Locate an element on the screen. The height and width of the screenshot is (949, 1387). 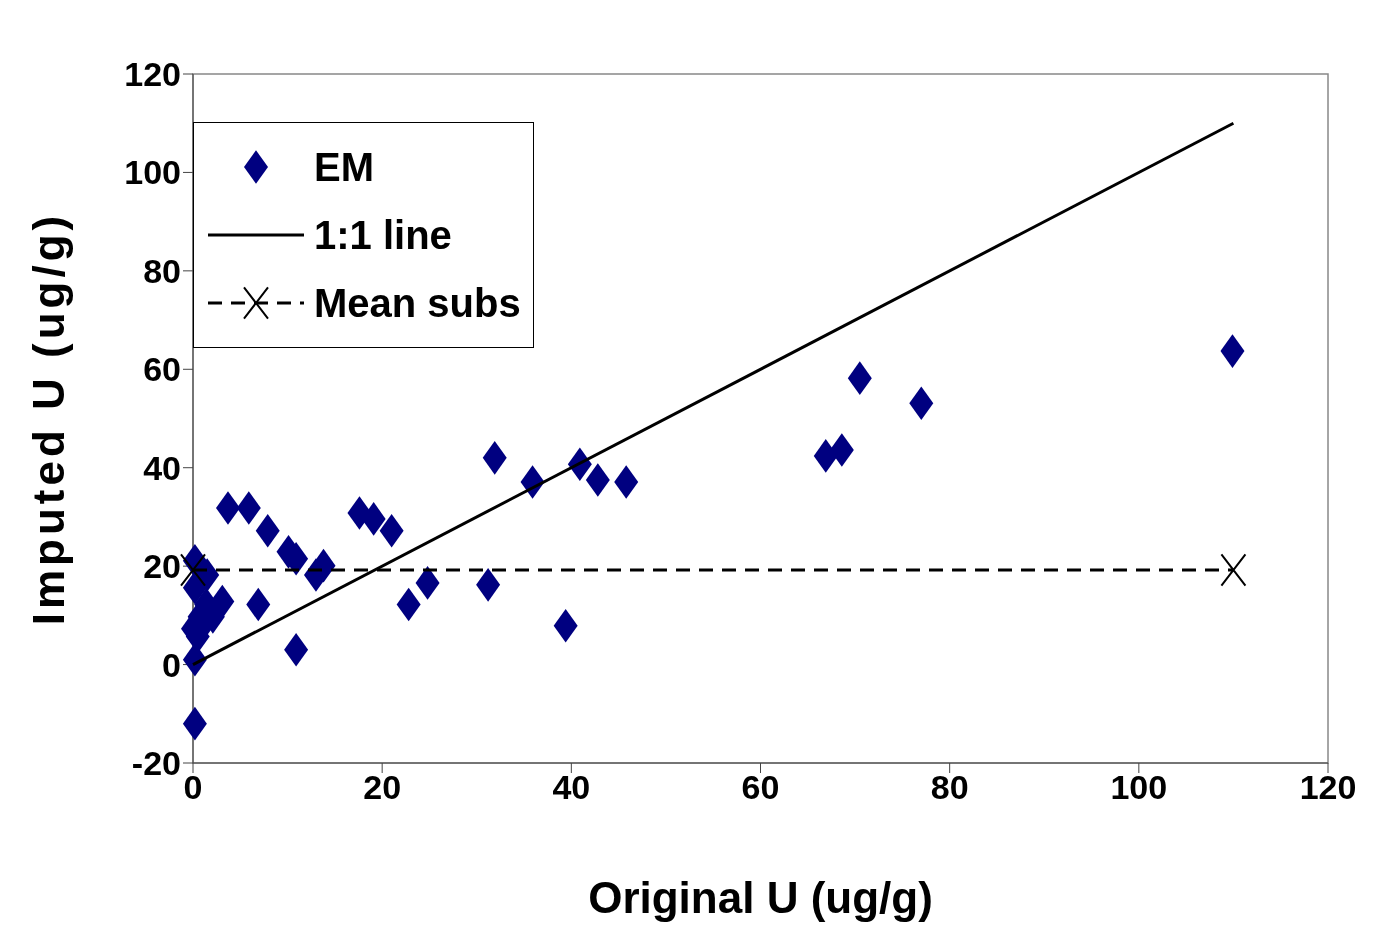
x-tick-label: 80 is located at coordinates (949, 787).